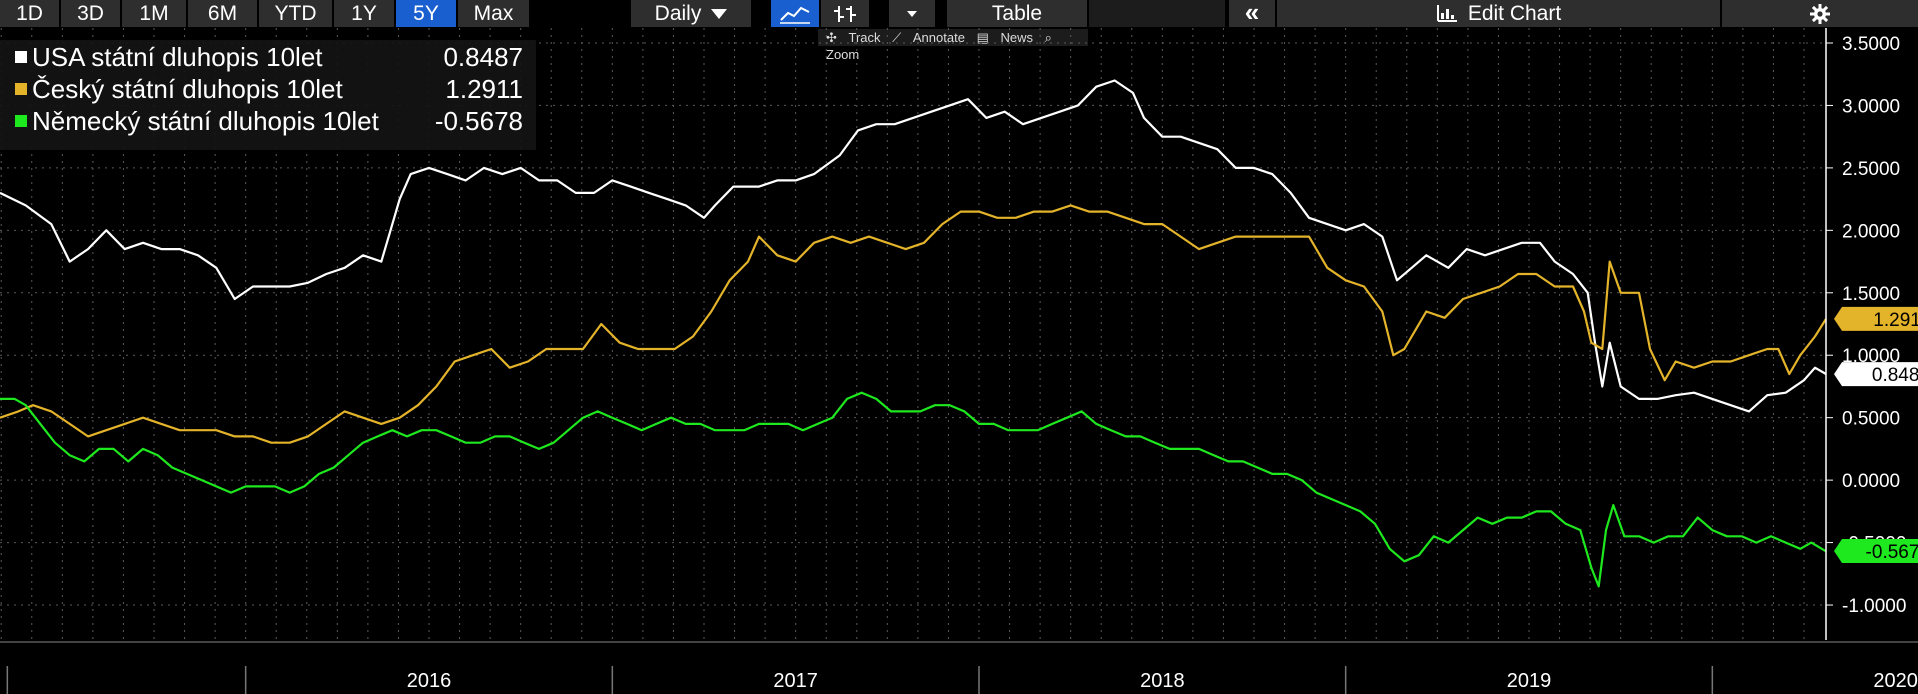 This screenshot has width=1918, height=694. What do you see at coordinates (1529, 681) in the screenshot?
I see `x-tick-label: 2019` at bounding box center [1529, 681].